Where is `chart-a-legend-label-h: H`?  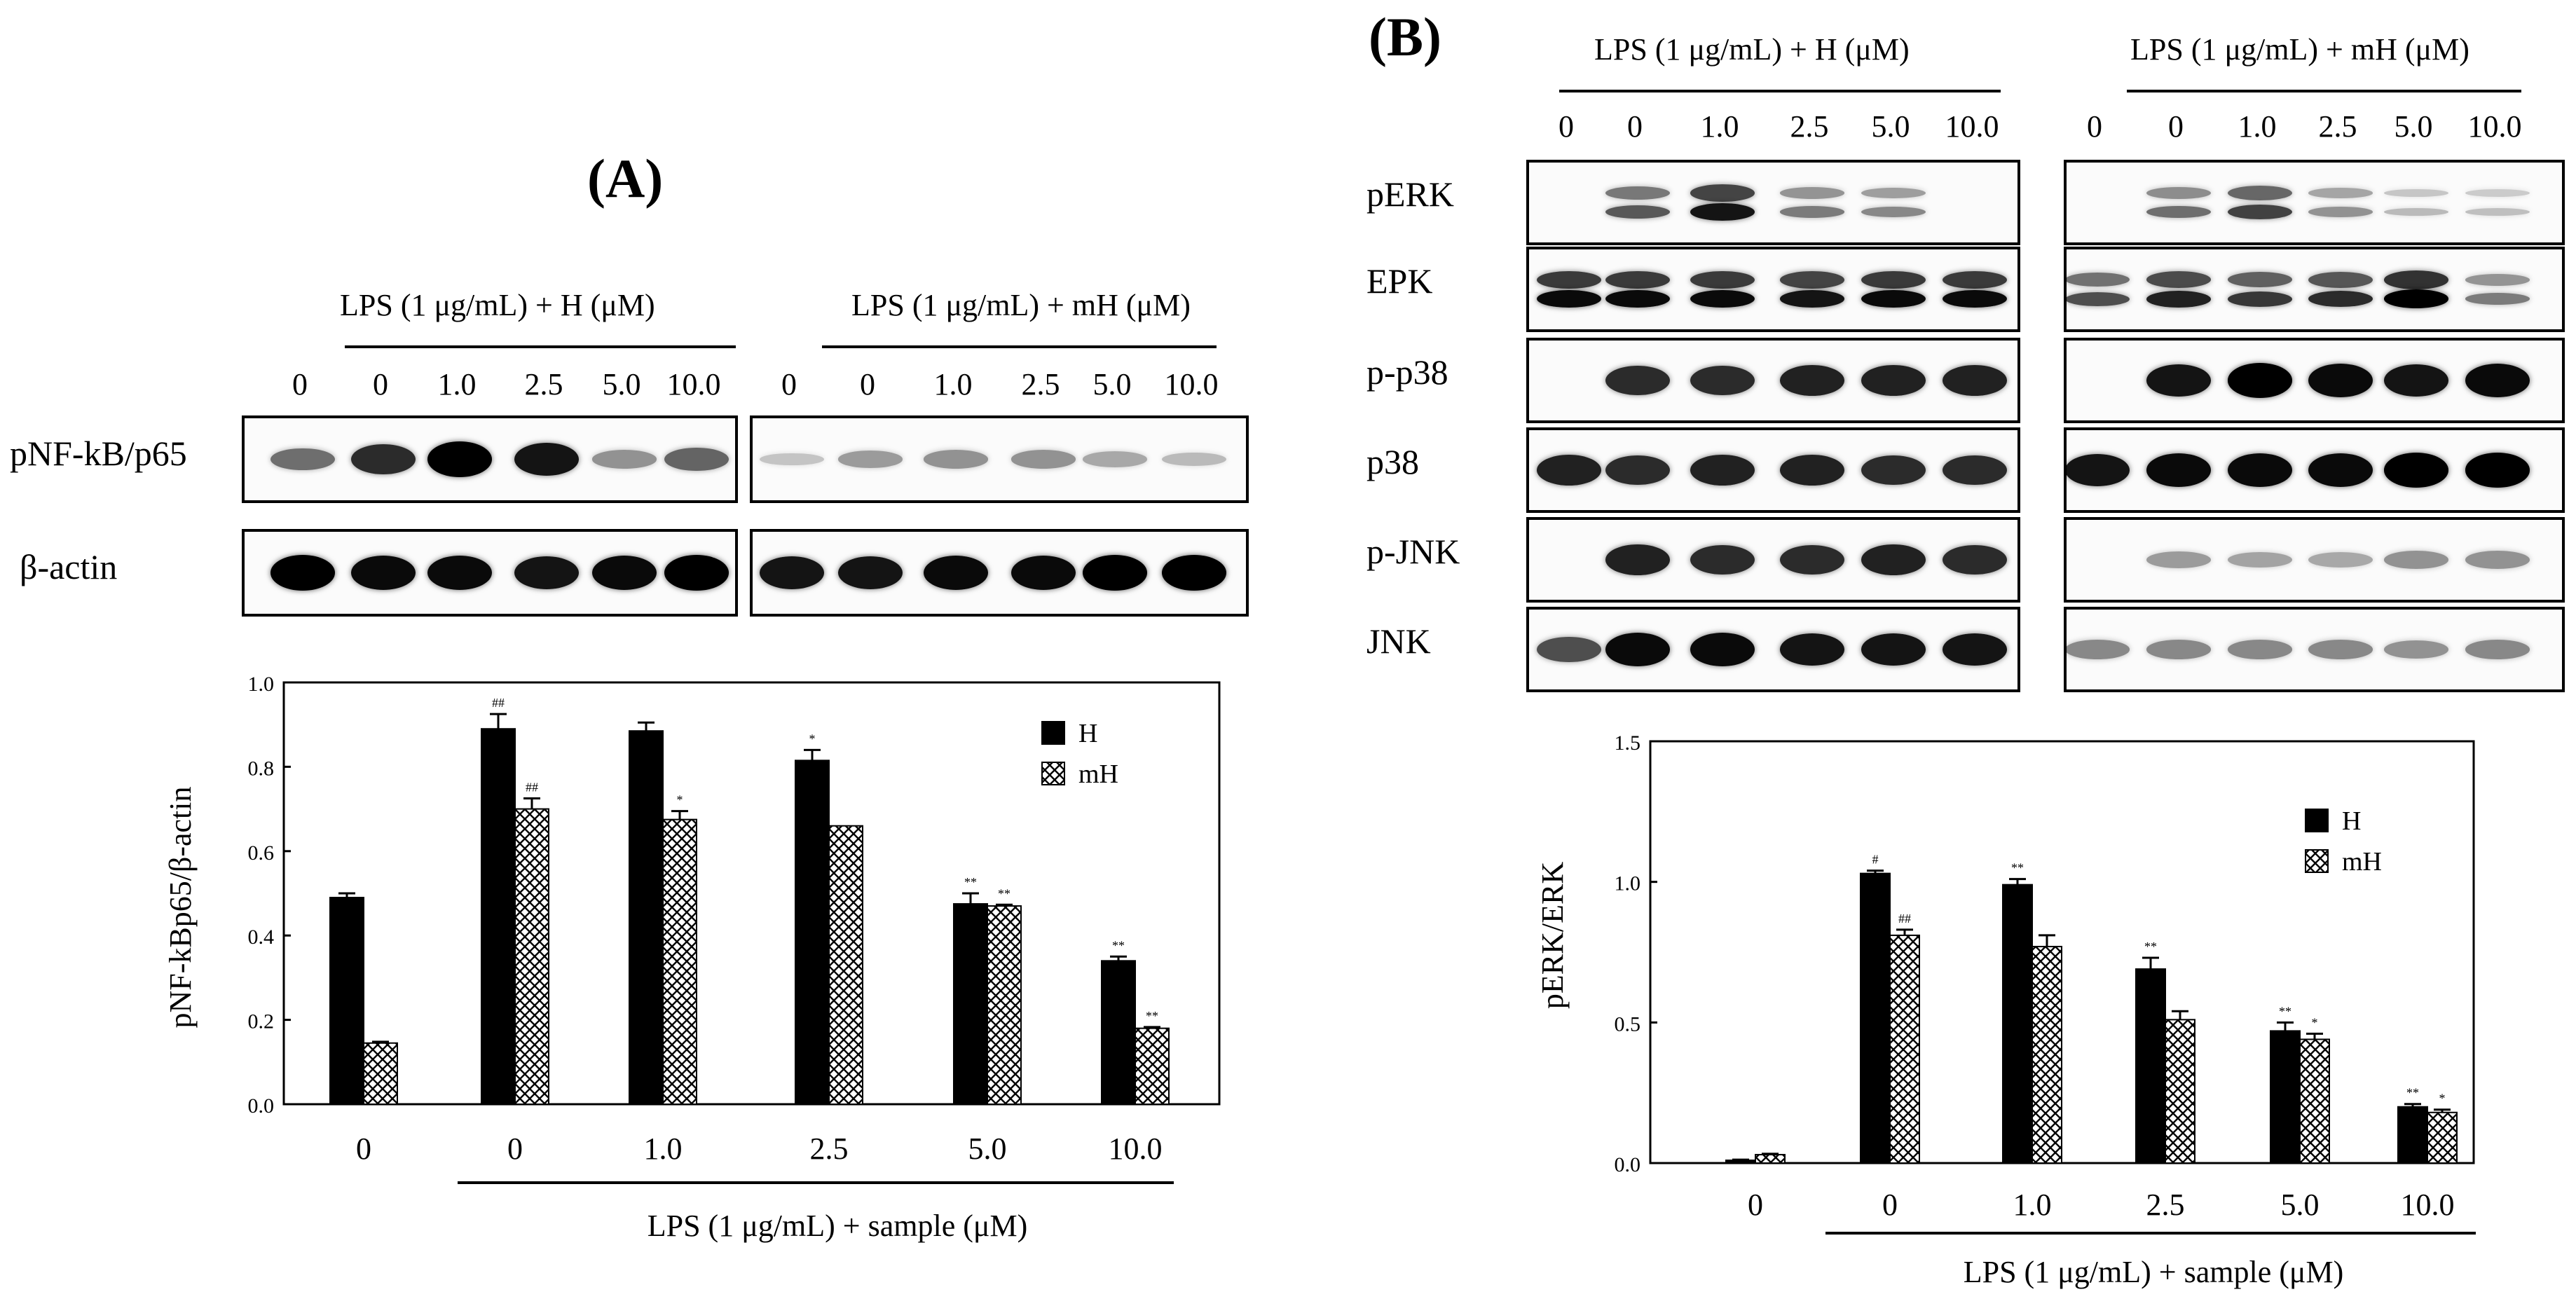 chart-a-legend-label-h: H is located at coordinates (1087, 733).